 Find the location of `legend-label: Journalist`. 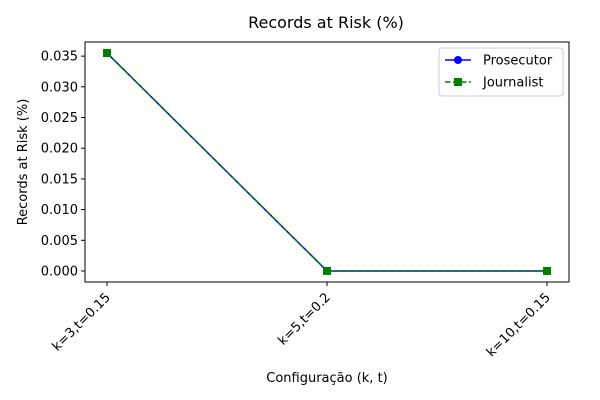

legend-label: Journalist is located at coordinates (512, 83).